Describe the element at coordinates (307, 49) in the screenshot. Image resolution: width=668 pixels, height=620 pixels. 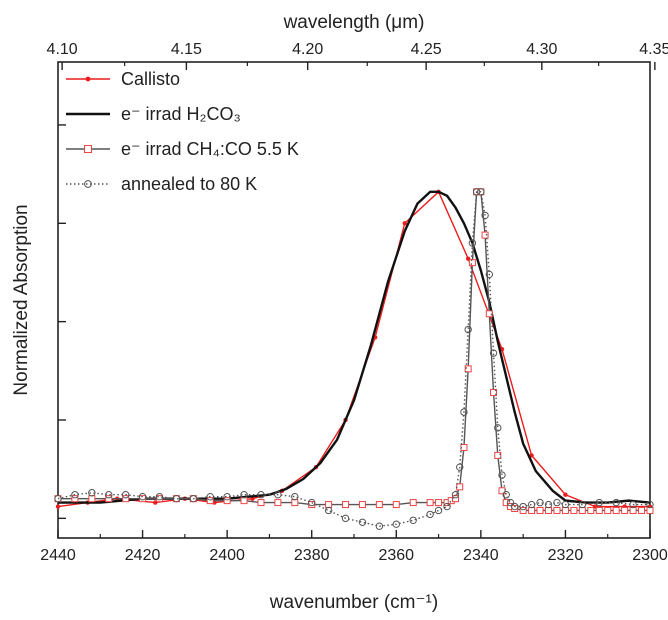
I see `x2-tick-label: 4.20` at that location.